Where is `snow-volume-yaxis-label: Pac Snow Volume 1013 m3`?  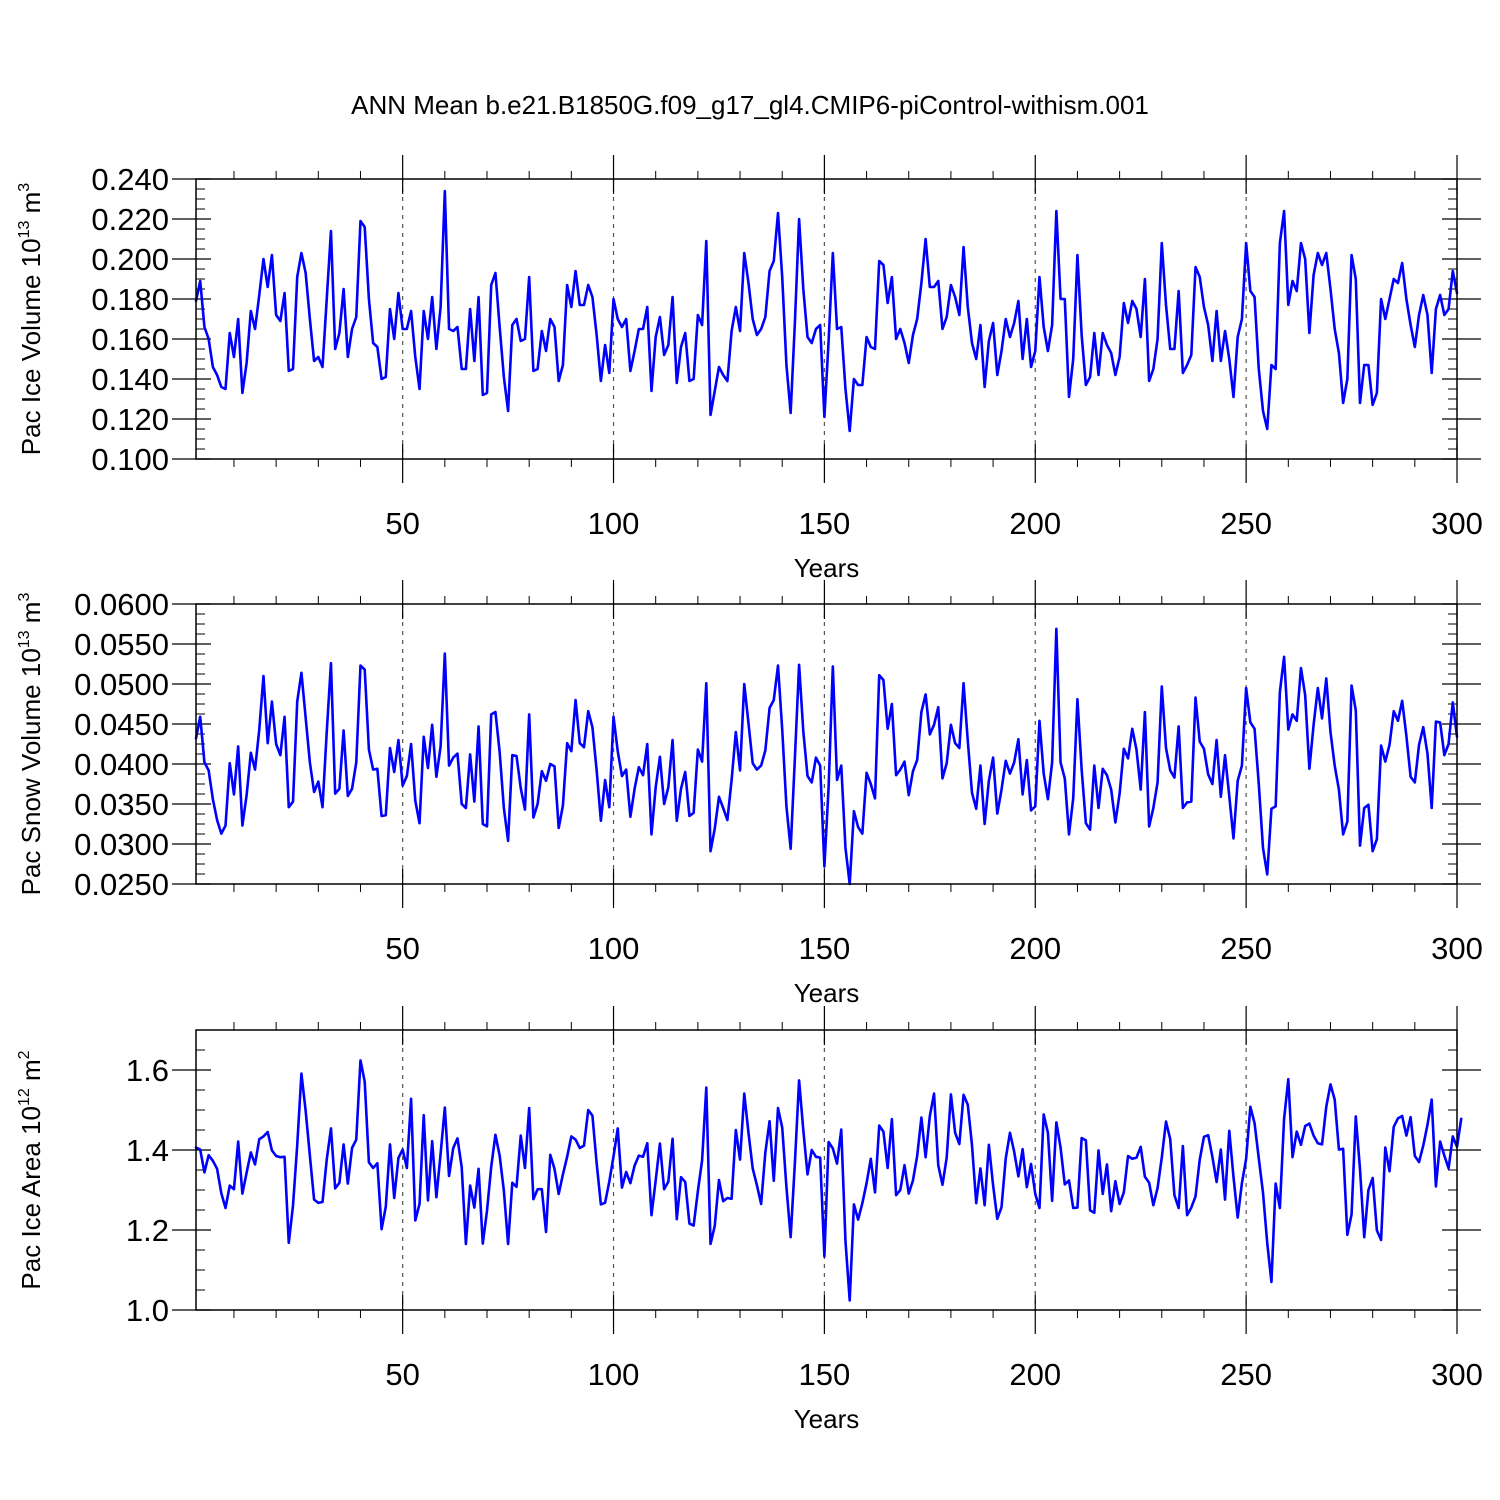 snow-volume-yaxis-label: Pac Snow Volume 1013 m3 is located at coordinates (31, 744).